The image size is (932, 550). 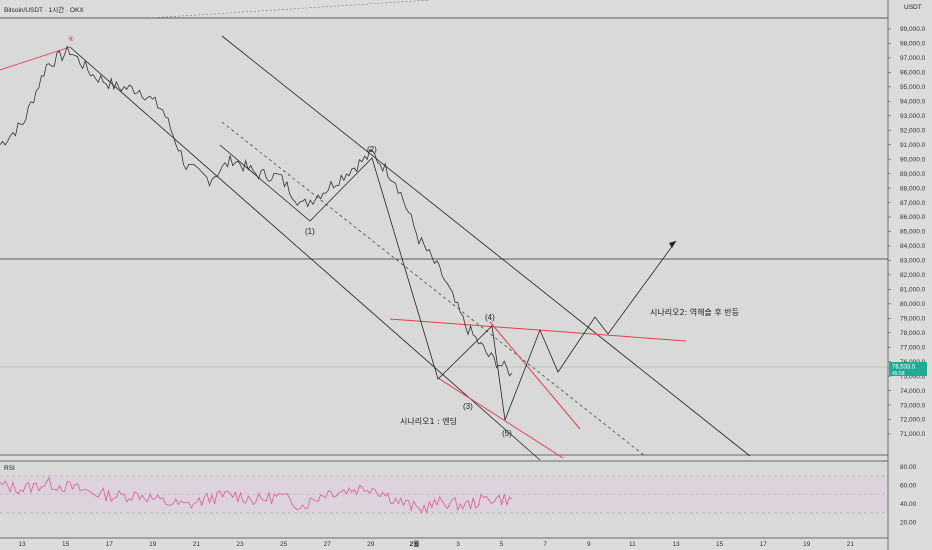 I want to click on red-wedge-lower, so click(x=500, y=418).